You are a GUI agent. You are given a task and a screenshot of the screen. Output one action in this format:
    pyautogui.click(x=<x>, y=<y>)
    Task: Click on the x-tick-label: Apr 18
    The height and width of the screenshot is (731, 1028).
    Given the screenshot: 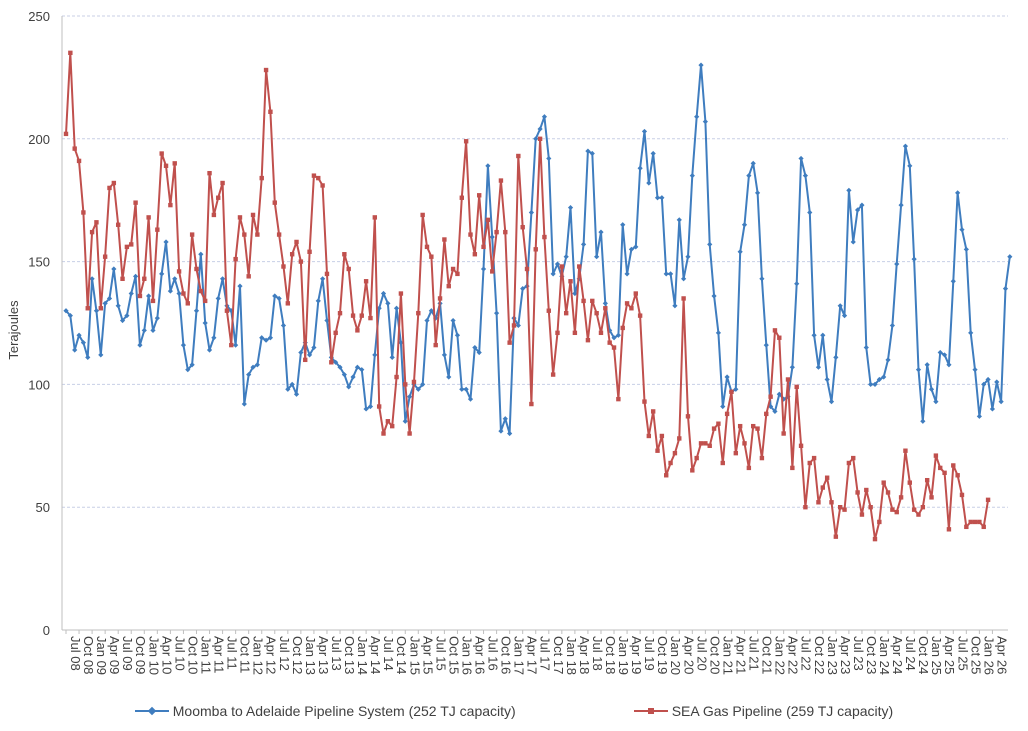 What is the action you would take?
    pyautogui.click(x=584, y=655)
    